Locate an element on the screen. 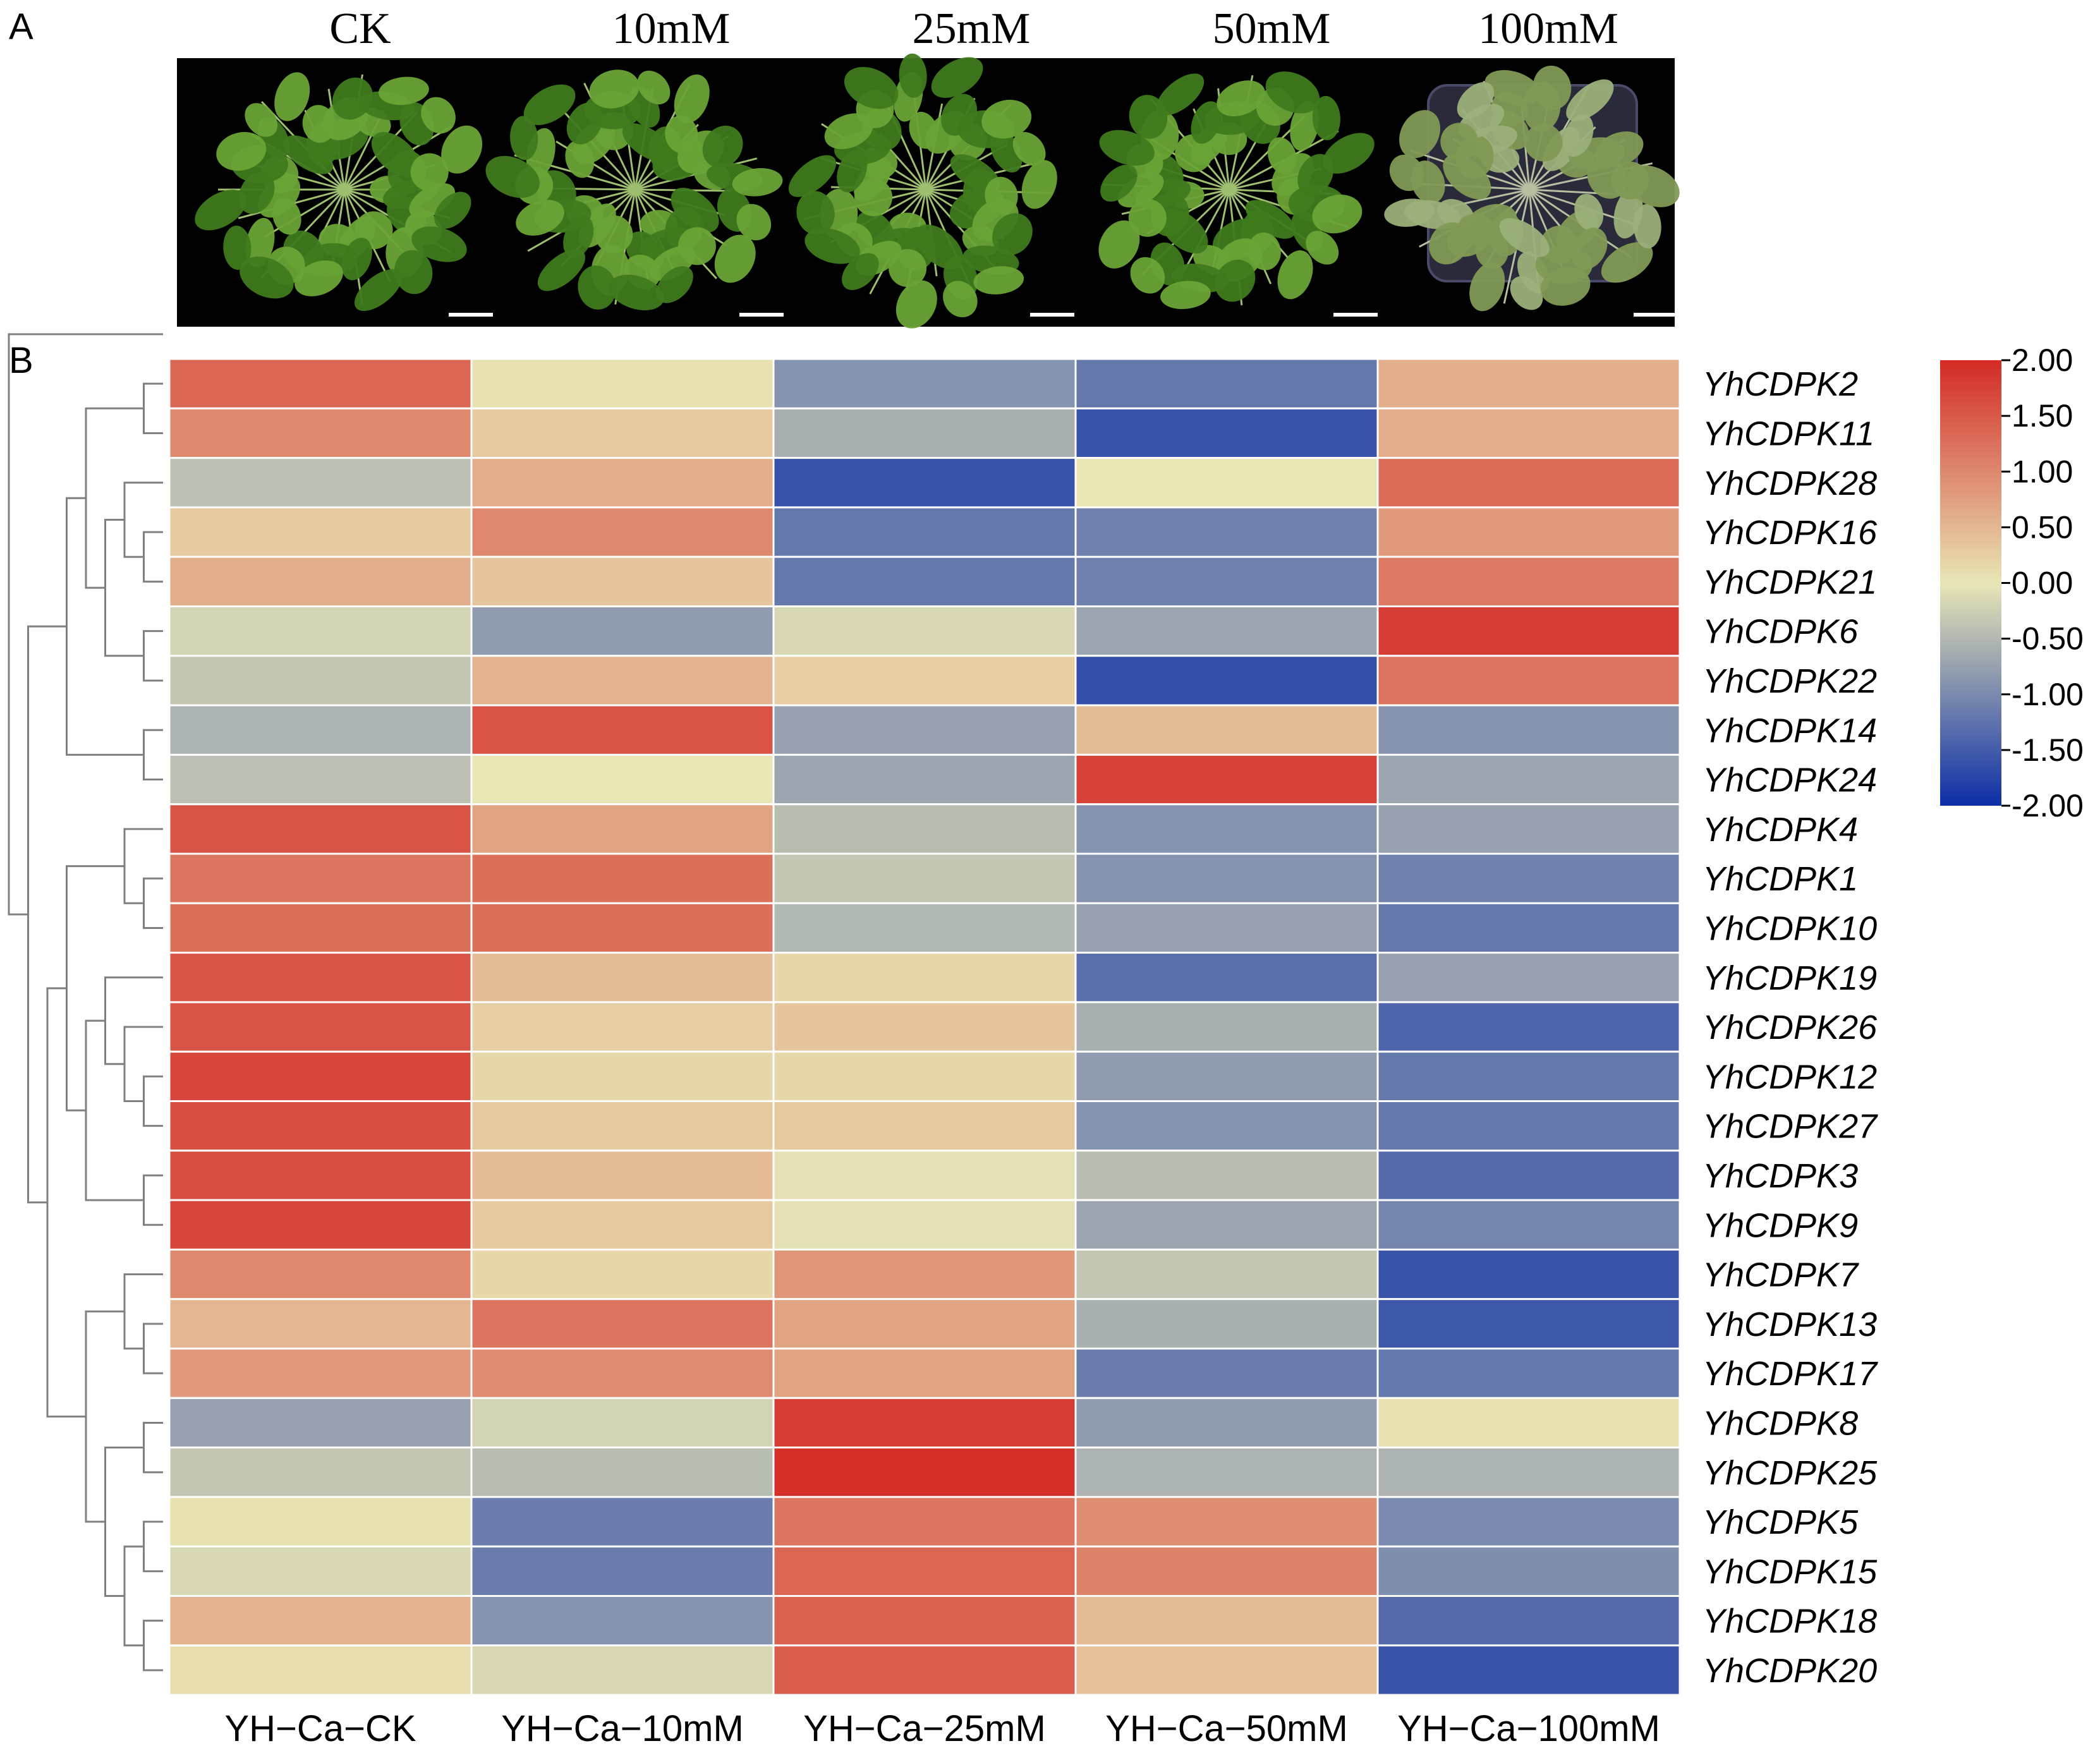 The height and width of the screenshot is (1753, 2100). gene-label-yhcdpk5: YhCDPK5 is located at coordinates (1781, 1522).